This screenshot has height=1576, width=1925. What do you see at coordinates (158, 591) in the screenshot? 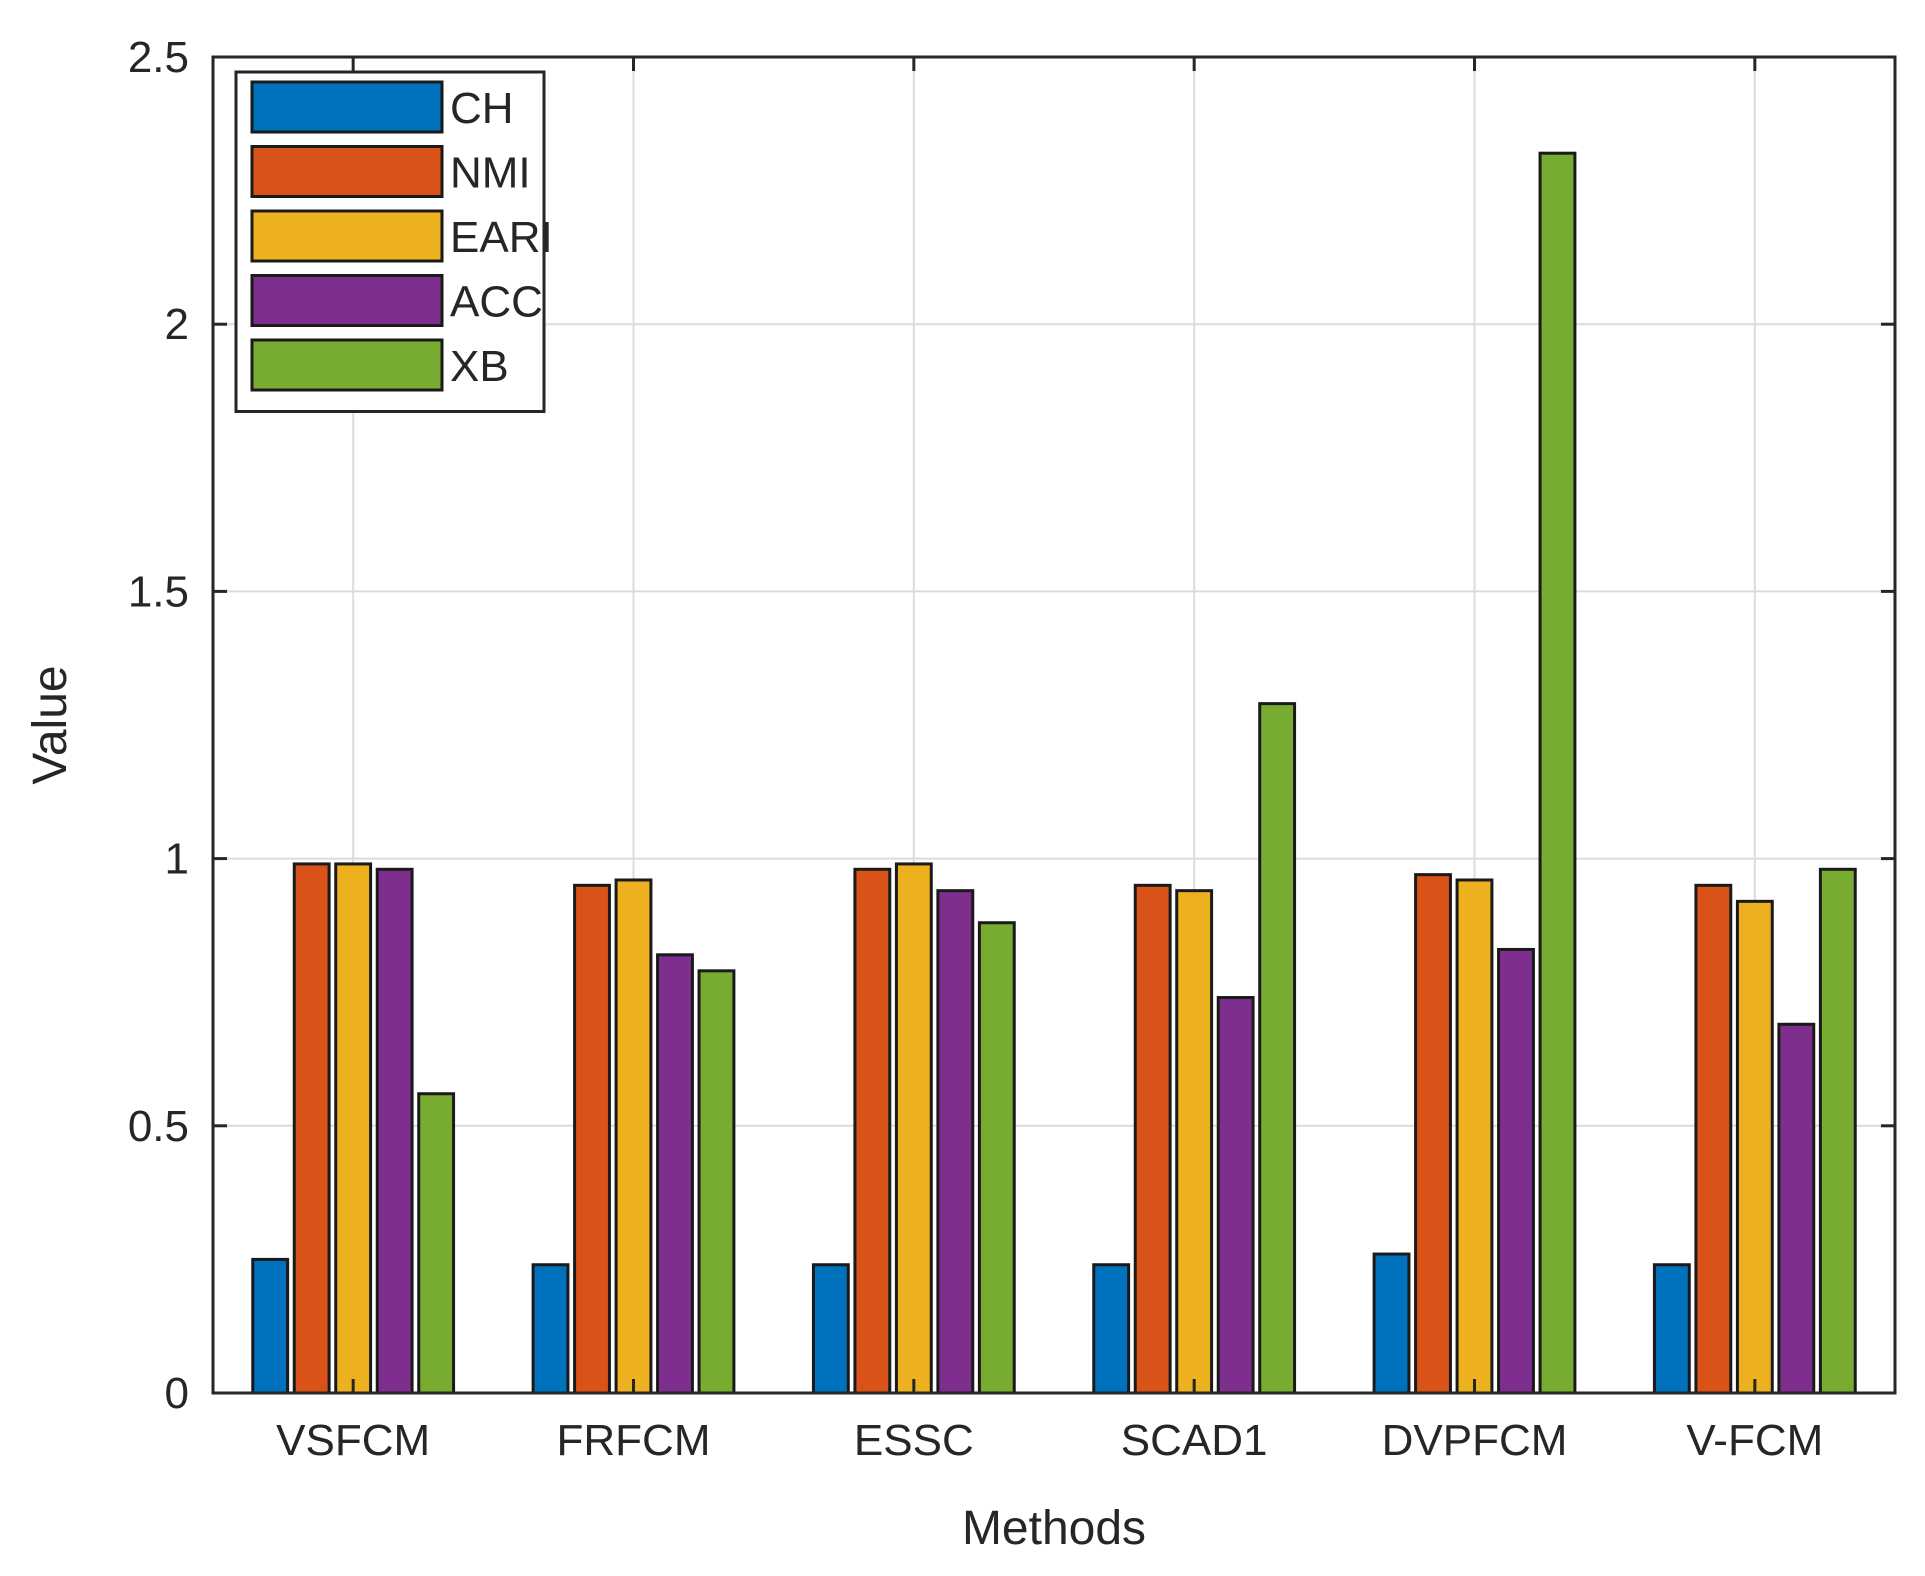
I see `y-tick-label: 1.5` at bounding box center [158, 591].